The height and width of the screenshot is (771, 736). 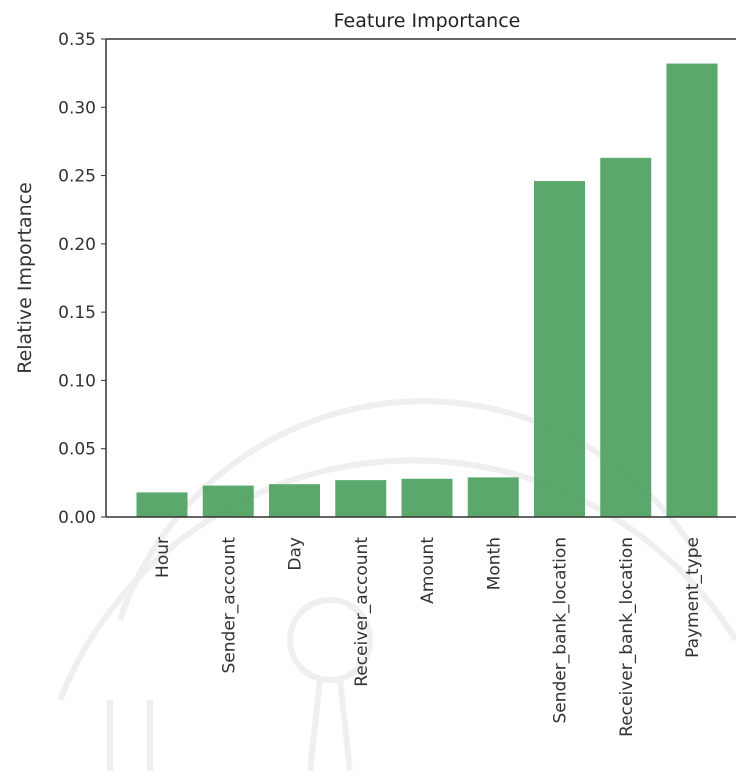 What do you see at coordinates (77, 381) in the screenshot?
I see `y-tick-label: 0.10` at bounding box center [77, 381].